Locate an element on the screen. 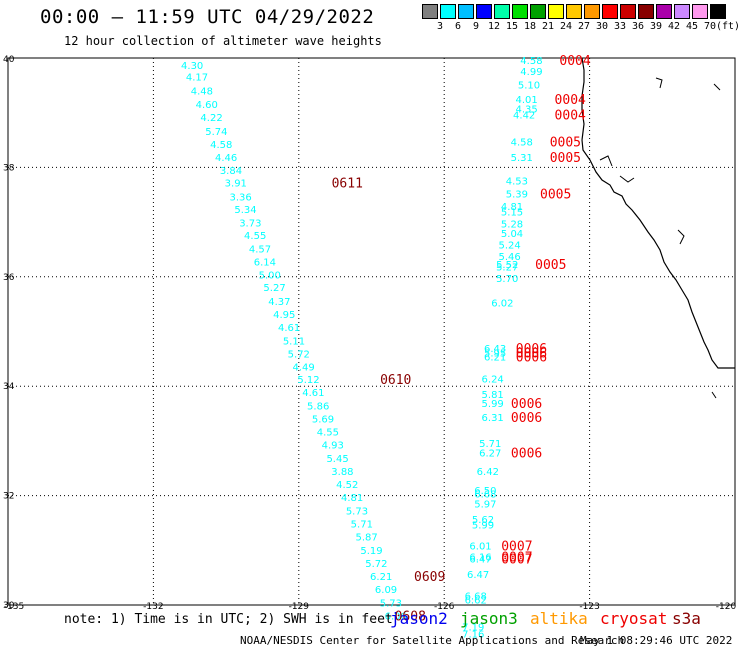 The height and width of the screenshot is (650, 740). wave-height-label: 5.28 is located at coordinates (512, 225).